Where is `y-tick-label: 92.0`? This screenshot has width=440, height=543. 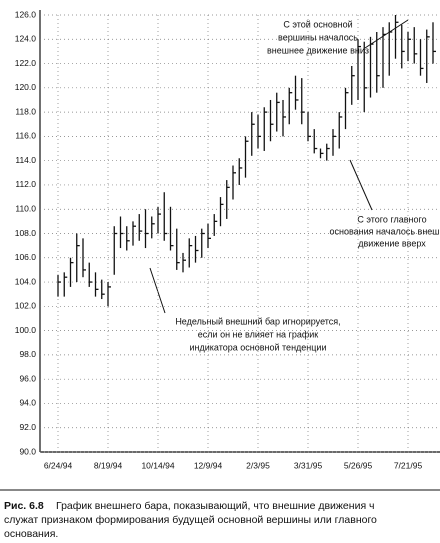 y-tick-label: 92.0 is located at coordinates (27, 427).